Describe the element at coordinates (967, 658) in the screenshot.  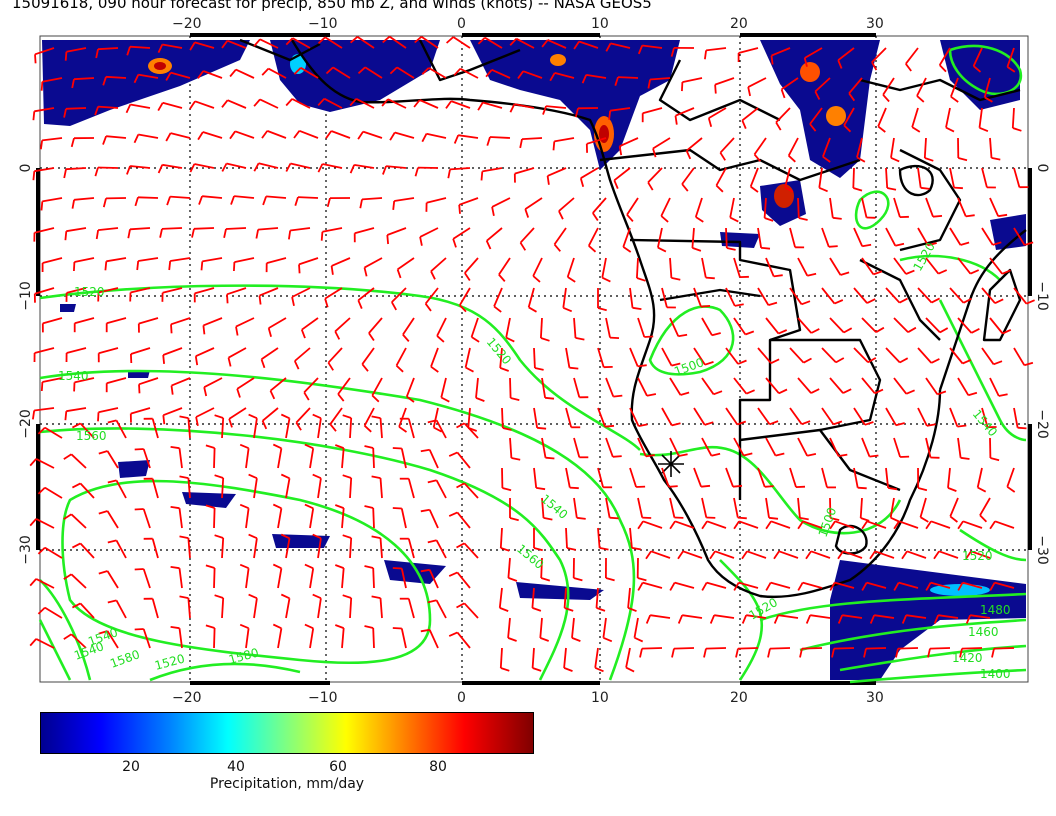
I see `contour-label: 1420` at that location.